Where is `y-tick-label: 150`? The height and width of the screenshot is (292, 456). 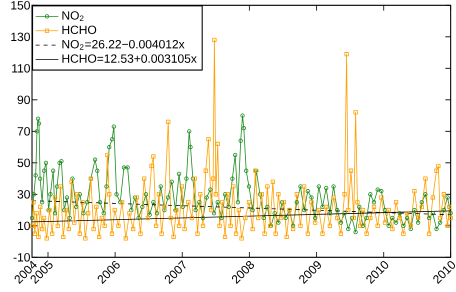
y-tick-label: 150 is located at coordinates (20, 5).